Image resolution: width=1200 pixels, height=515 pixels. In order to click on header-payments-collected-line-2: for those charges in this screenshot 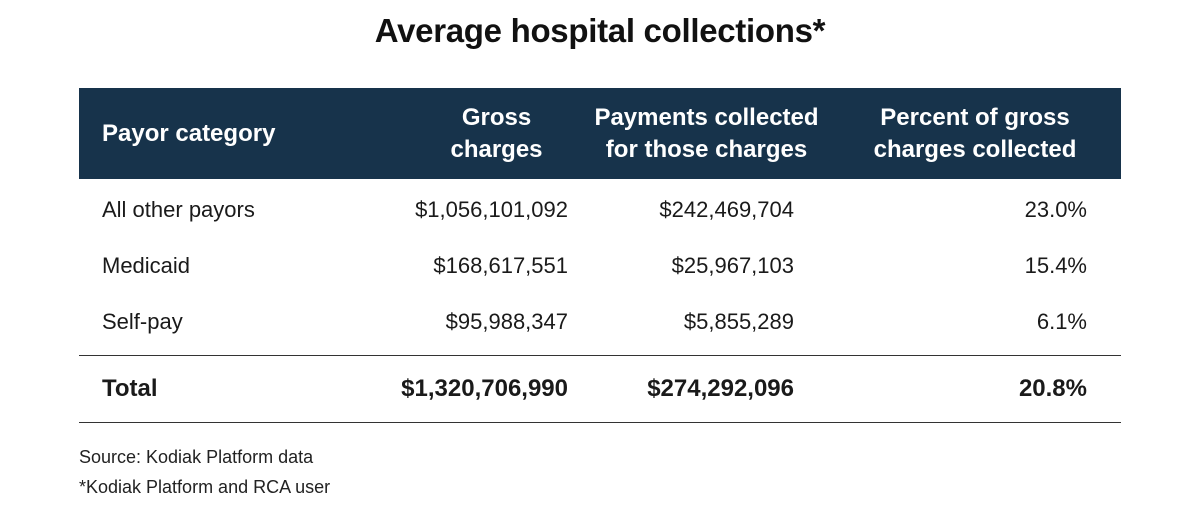, I will do `click(706, 149)`.